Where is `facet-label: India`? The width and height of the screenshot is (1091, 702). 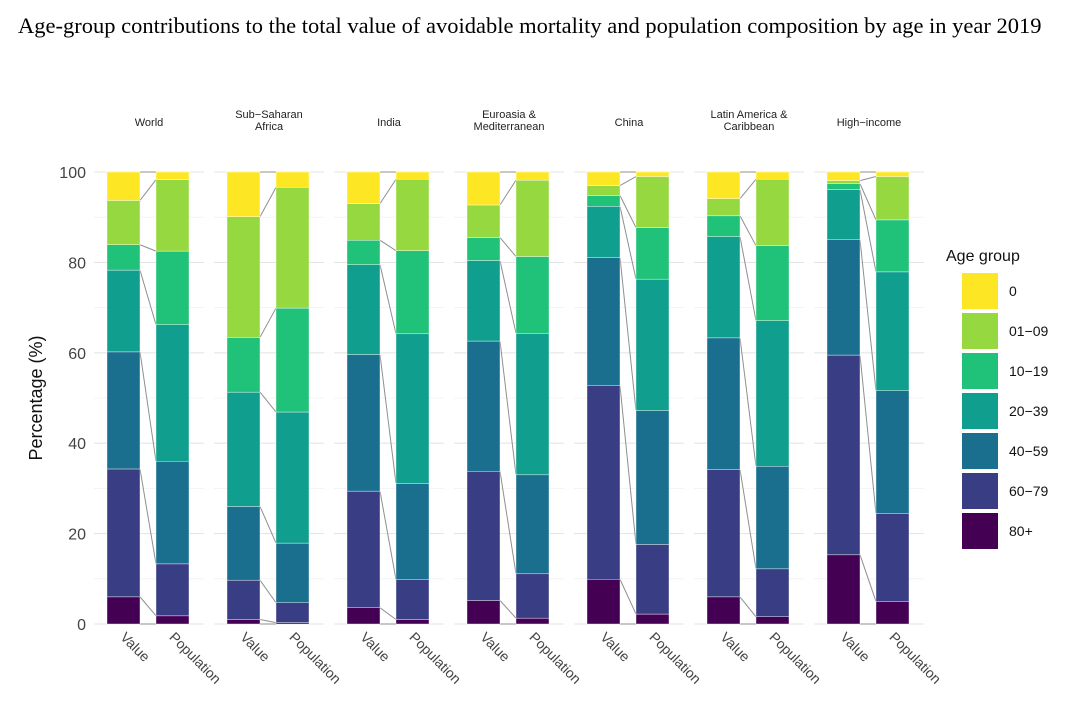
facet-label: India is located at coordinates (389, 123).